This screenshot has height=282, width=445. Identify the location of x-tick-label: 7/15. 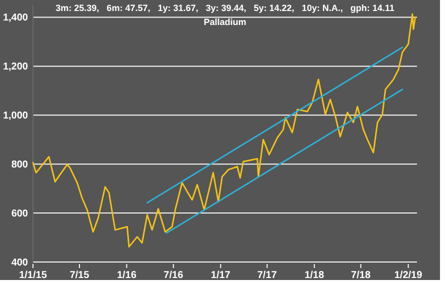
(80, 275).